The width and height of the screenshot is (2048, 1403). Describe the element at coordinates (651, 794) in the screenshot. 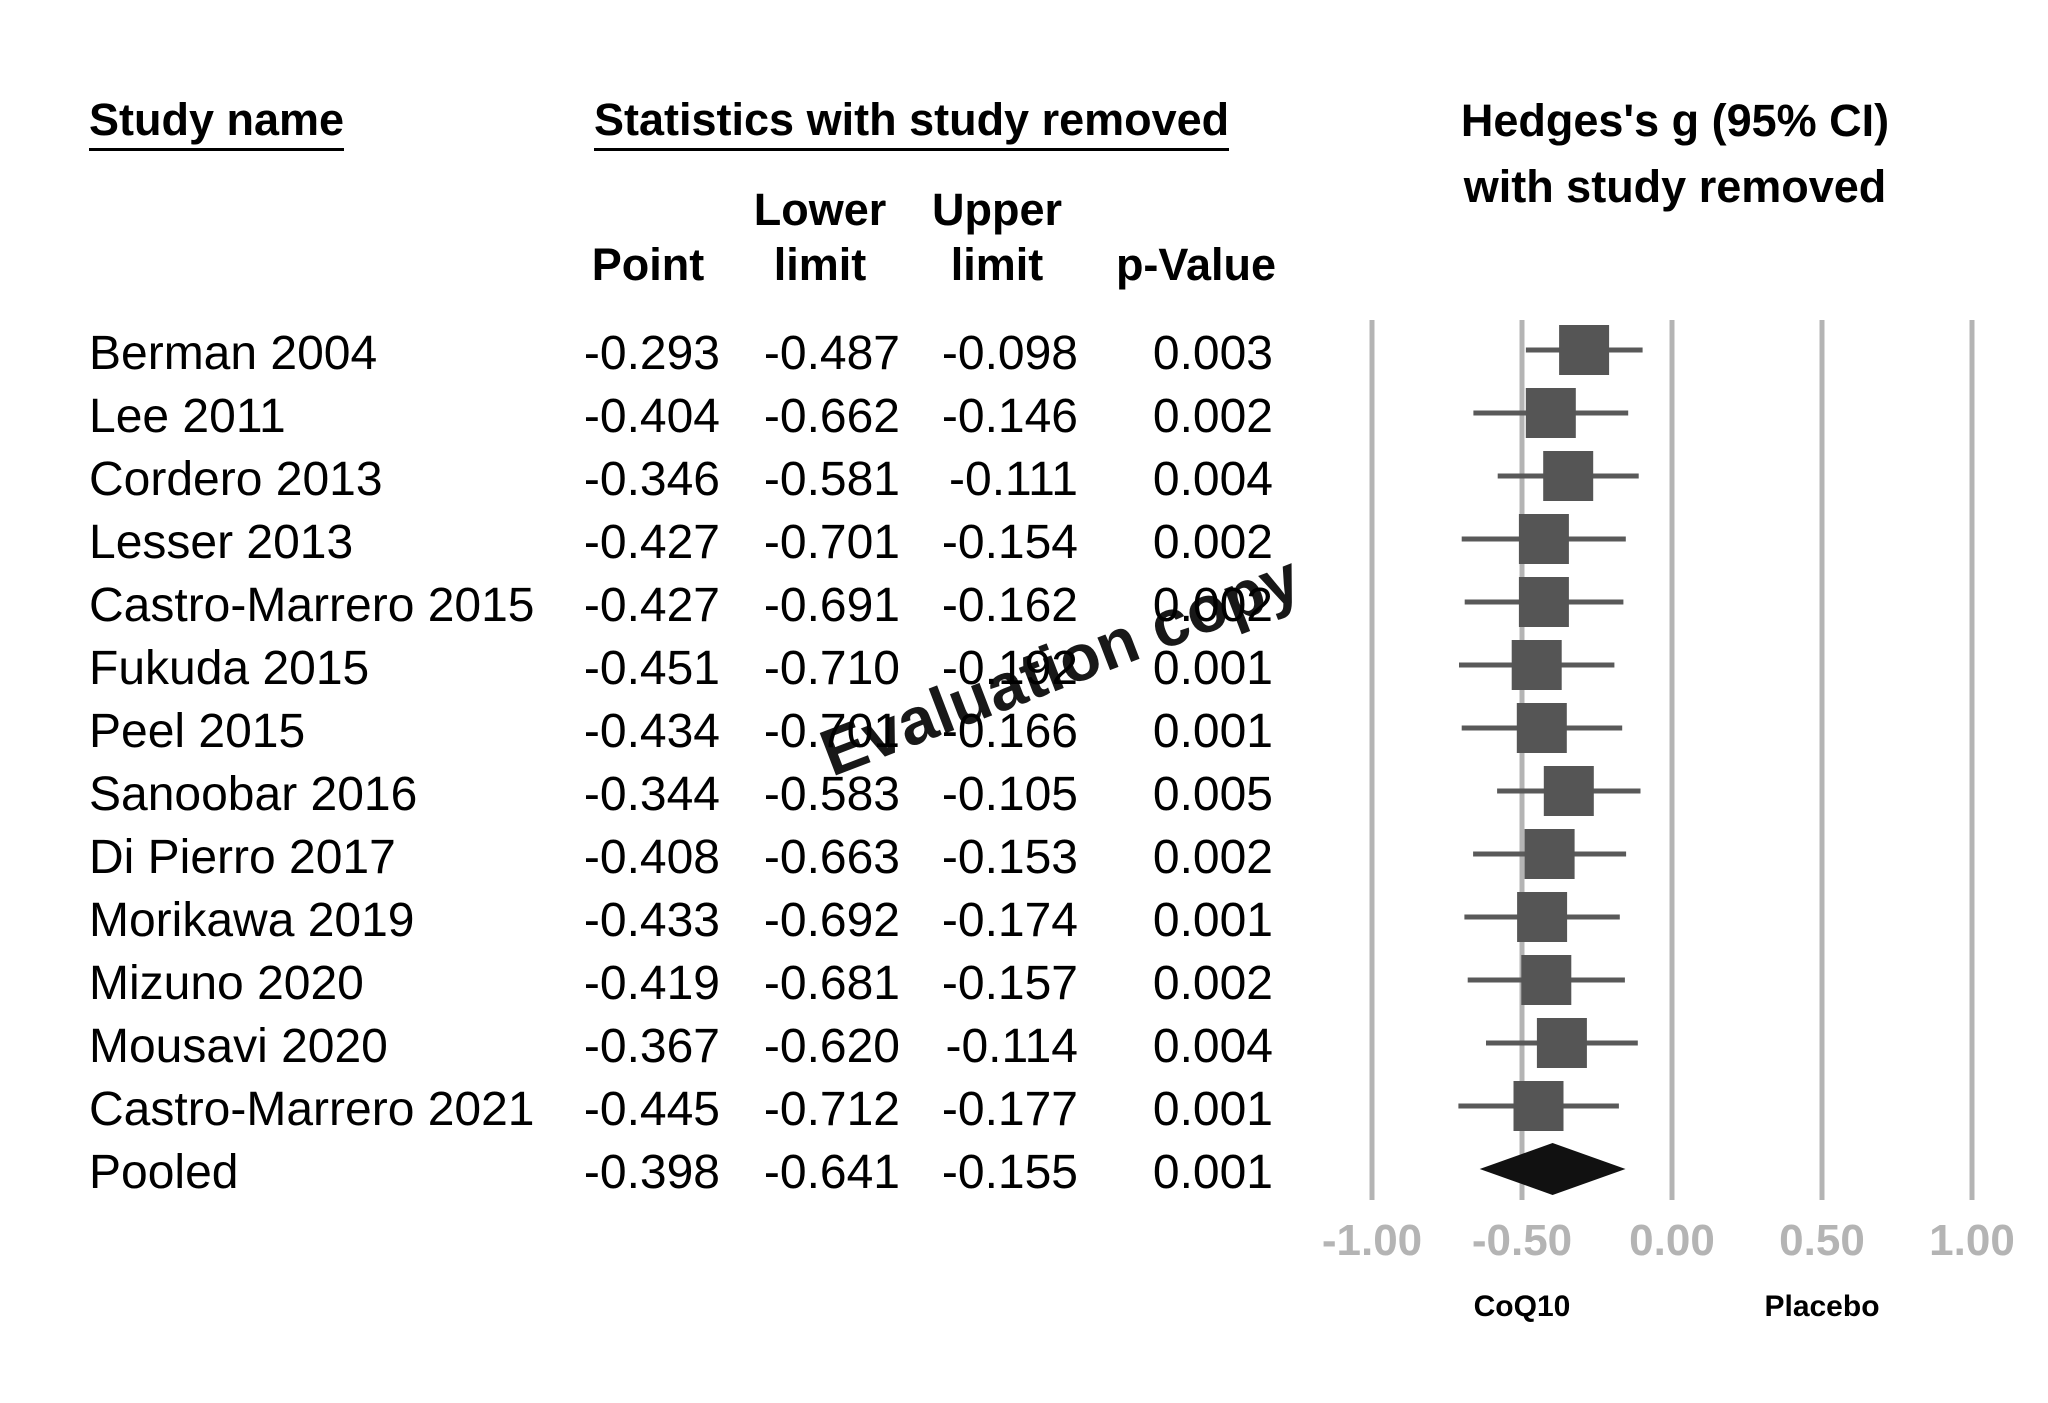

I see `point-value: -0.344` at that location.